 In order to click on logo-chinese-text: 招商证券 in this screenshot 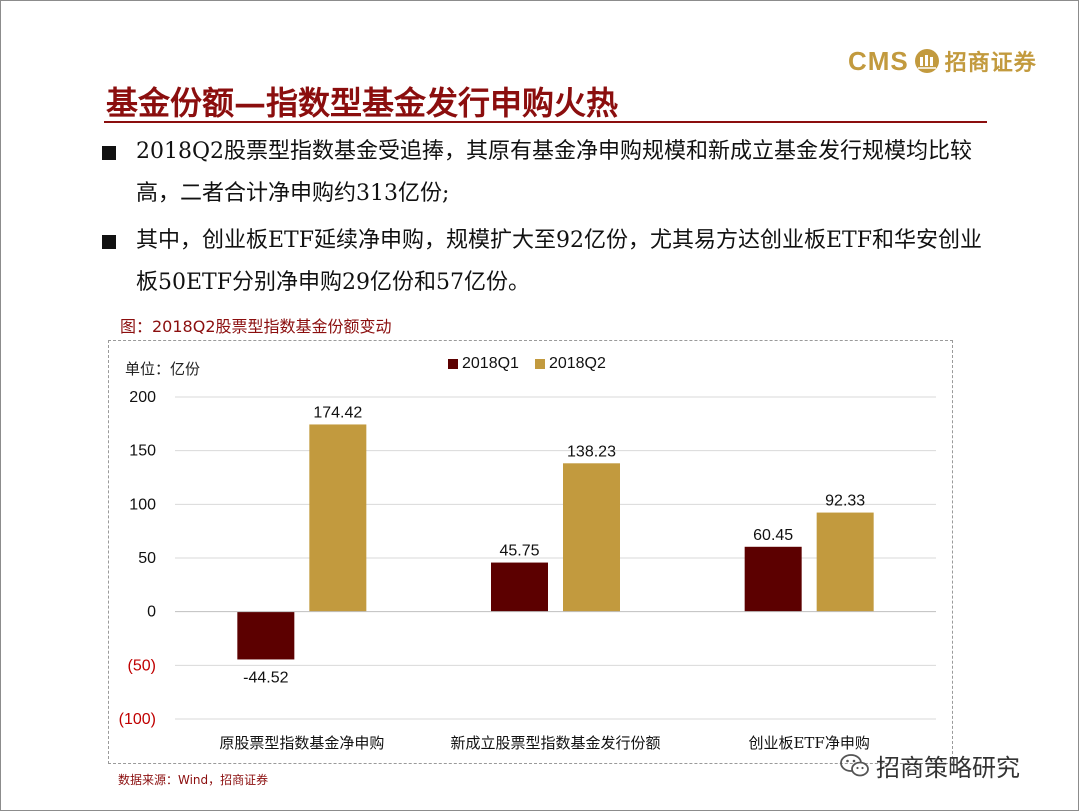, I will do `click(990, 63)`.